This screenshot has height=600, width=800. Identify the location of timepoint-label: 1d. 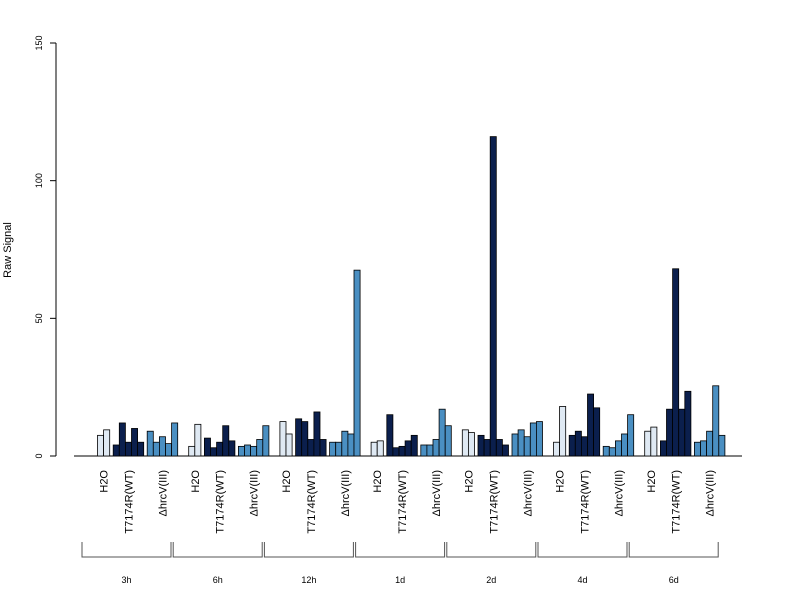
(400, 580).